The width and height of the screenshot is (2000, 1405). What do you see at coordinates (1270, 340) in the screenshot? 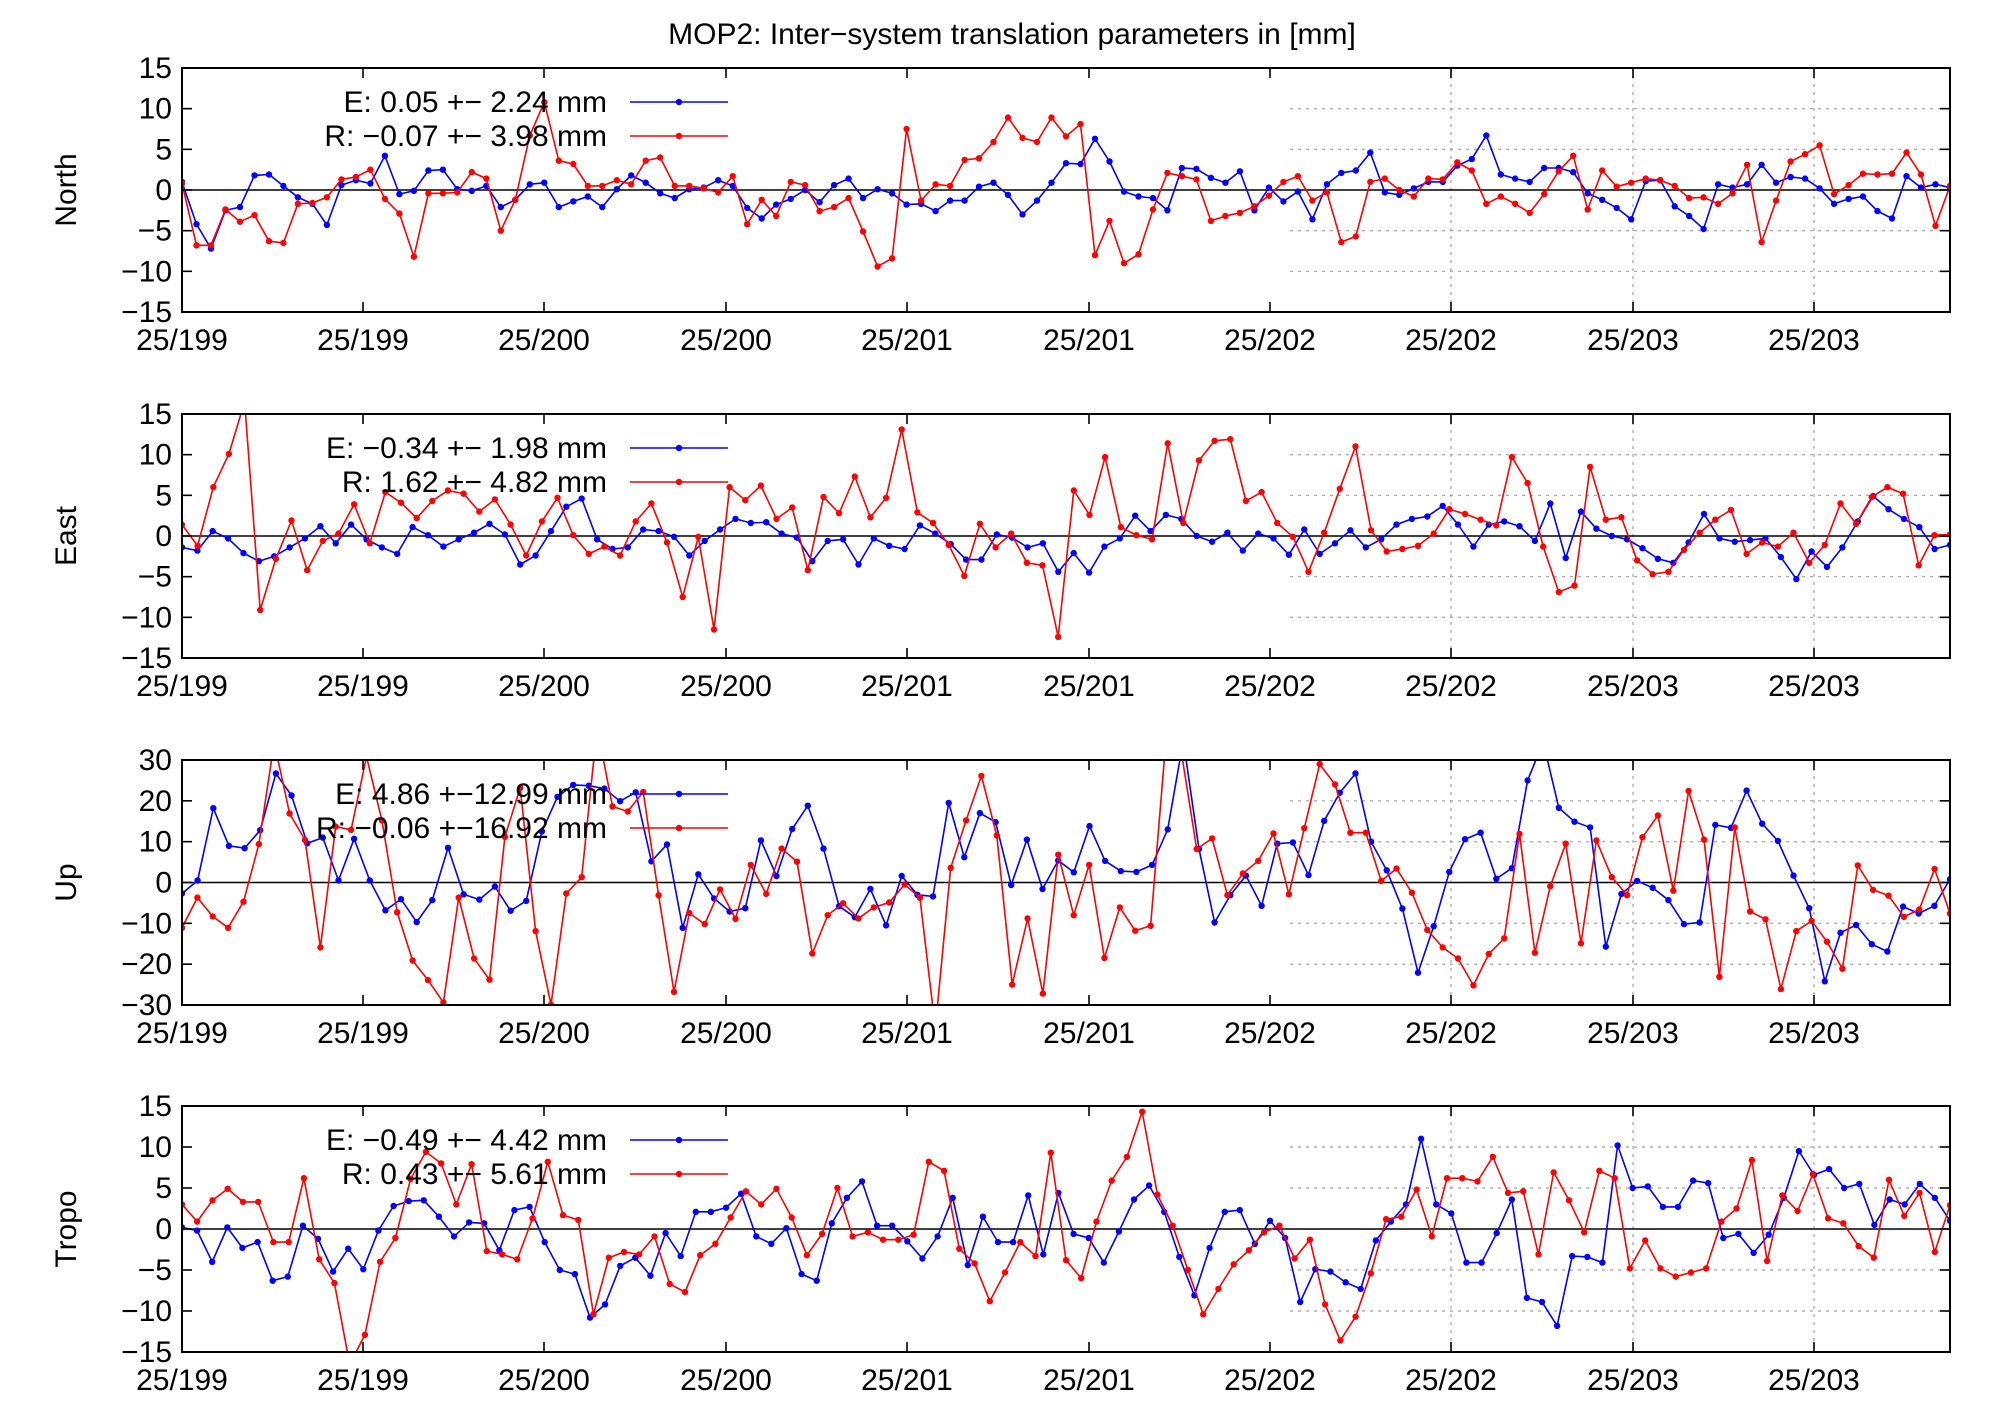
I see `x-tick-label: 25/202` at bounding box center [1270, 340].